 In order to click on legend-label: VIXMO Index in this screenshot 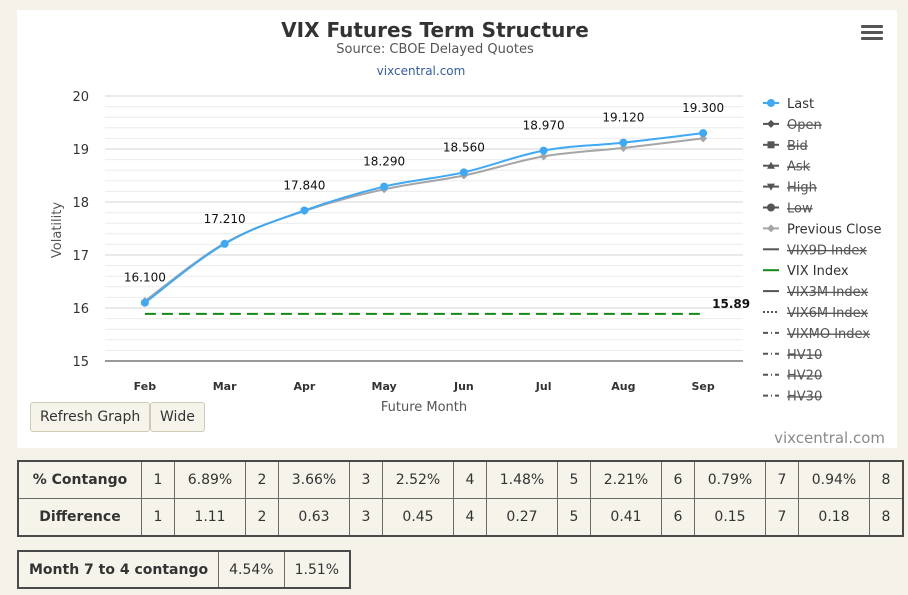, I will do `click(828, 334)`.